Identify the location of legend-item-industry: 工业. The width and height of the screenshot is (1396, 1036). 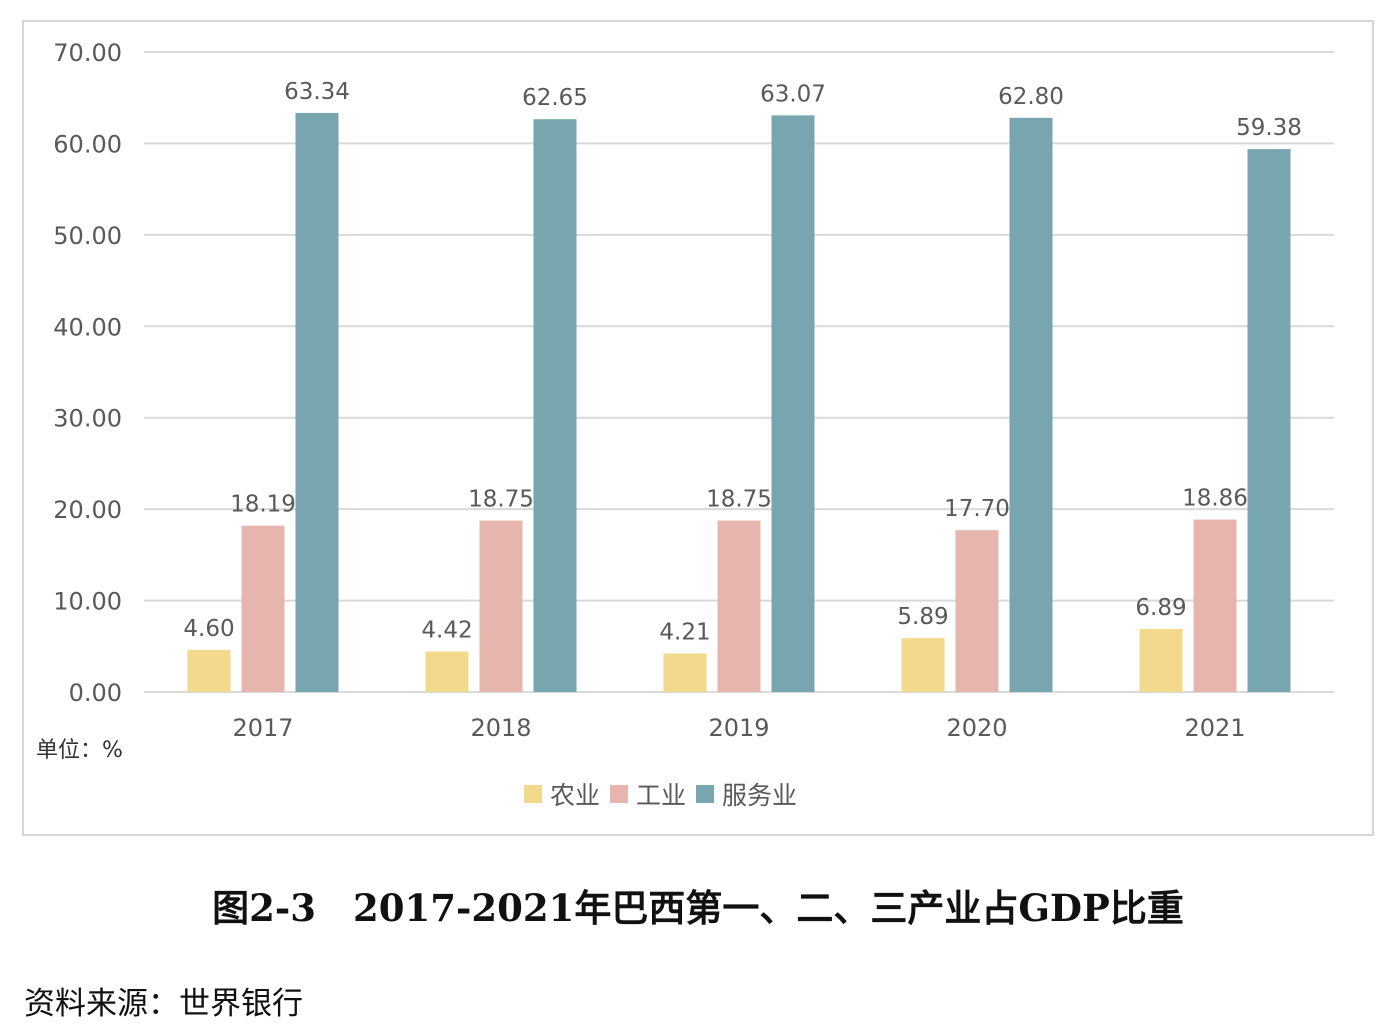
(648, 794).